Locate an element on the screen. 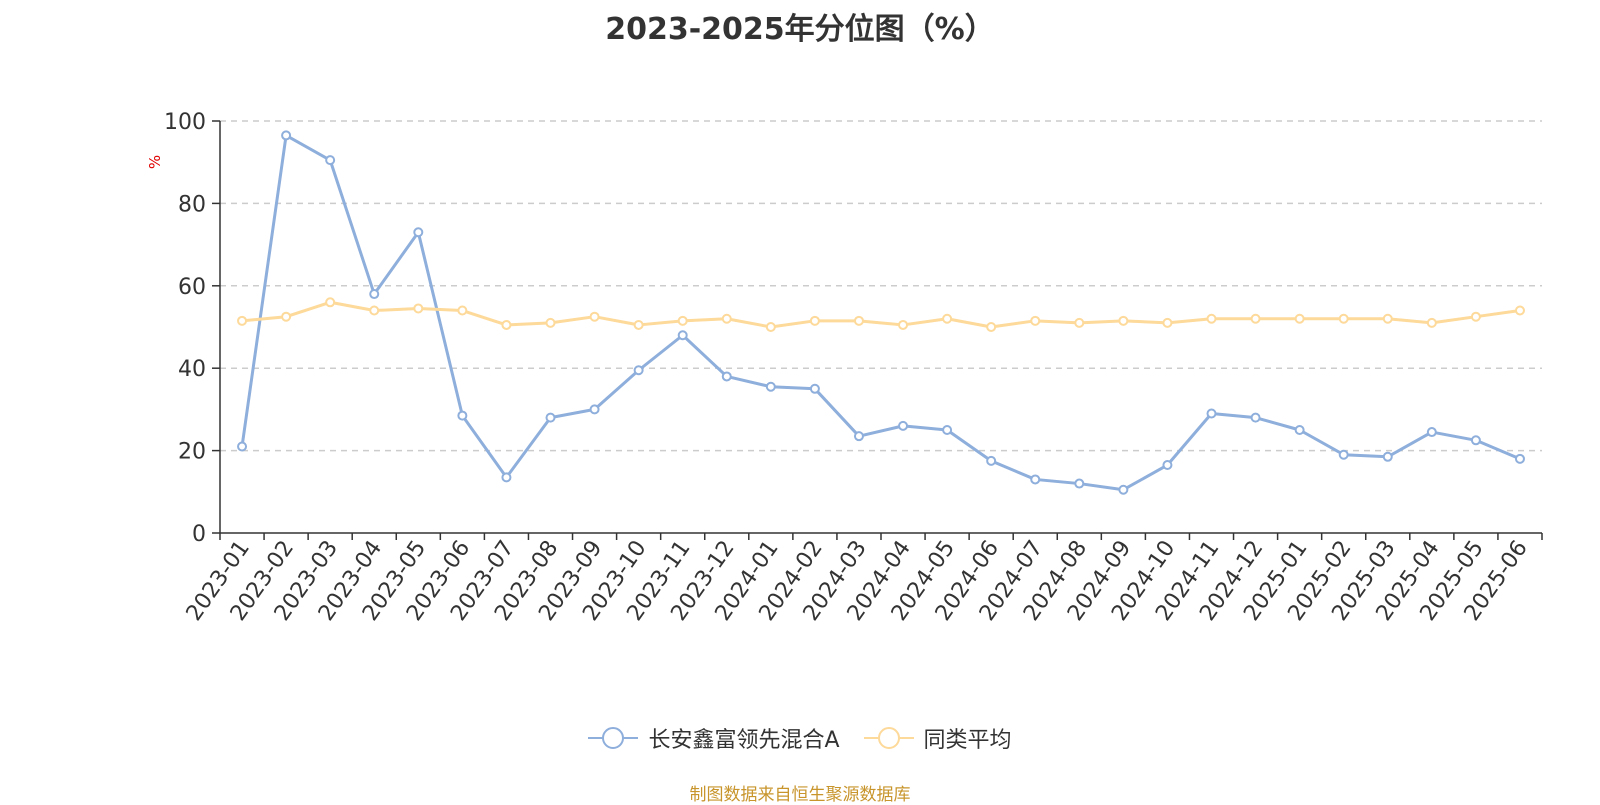 This screenshot has width=1600, height=805. legend-item-series-b: 同类平均 is located at coordinates (937, 738).